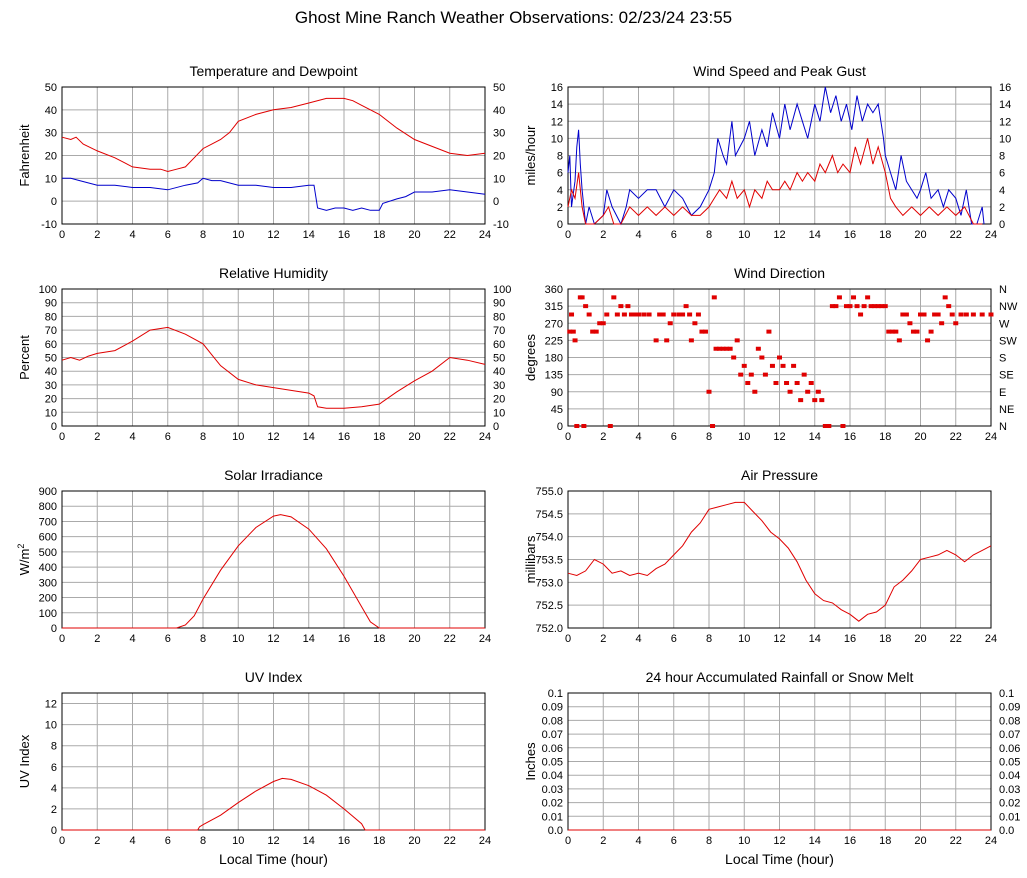 The image size is (1027, 878). What do you see at coordinates (1002, 191) in the screenshot?
I see `y-right-tick-label: 4` at bounding box center [1002, 191].